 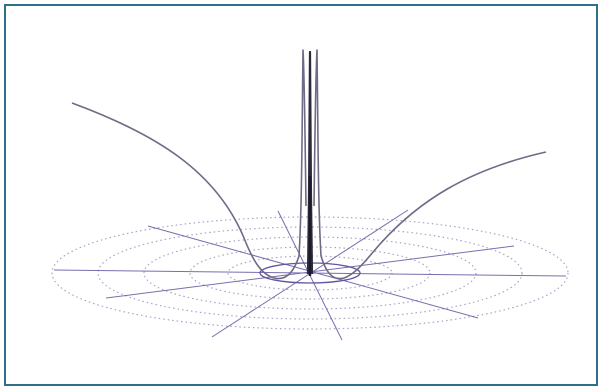 What do you see at coordinates (433, 215) in the screenshot?
I see `right-profile-curve` at bounding box center [433, 215].